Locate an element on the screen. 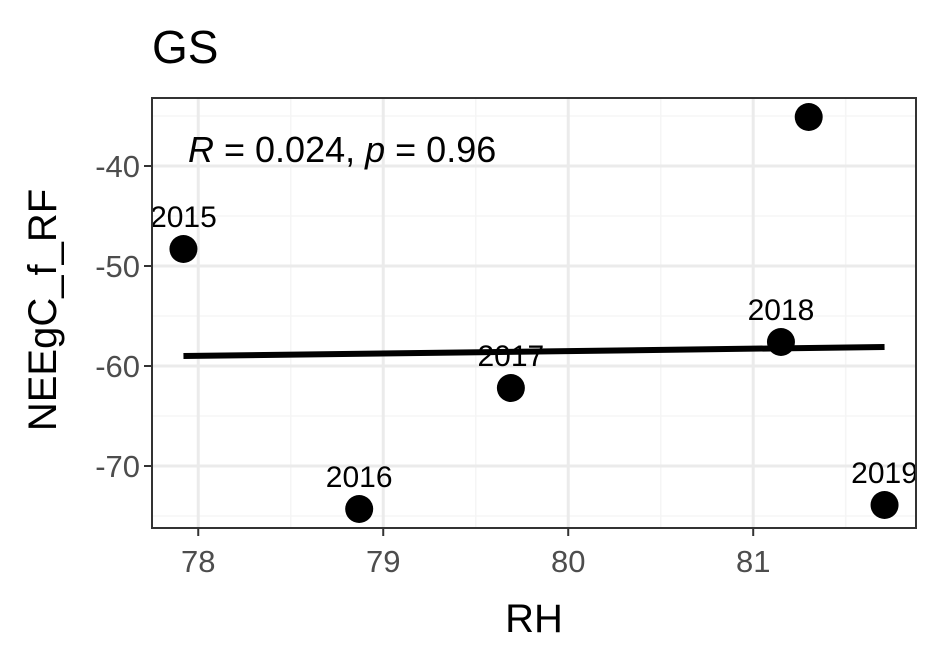  p-value: = 0.96 is located at coordinates (440, 149).